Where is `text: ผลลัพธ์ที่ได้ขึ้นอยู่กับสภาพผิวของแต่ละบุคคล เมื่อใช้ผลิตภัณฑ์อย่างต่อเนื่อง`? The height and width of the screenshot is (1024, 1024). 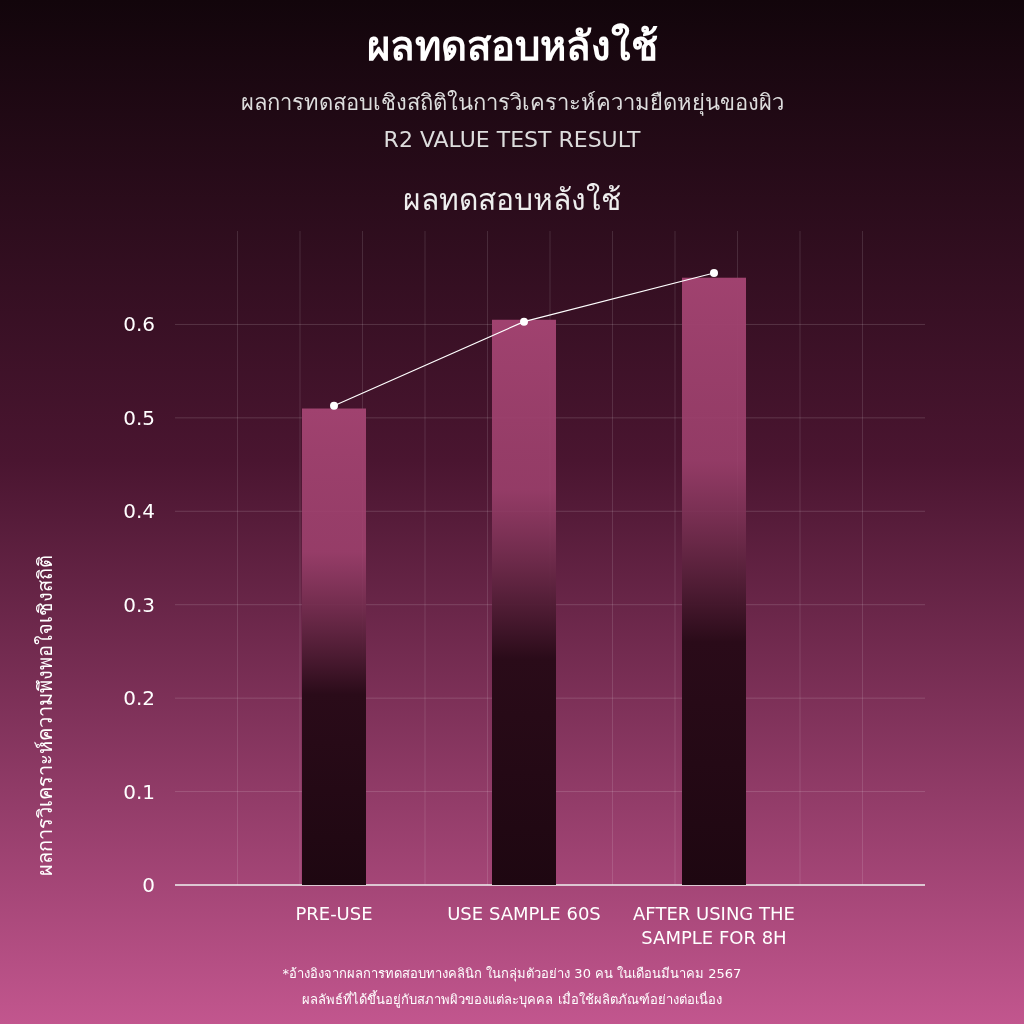
text: ผลลัพธ์ที่ได้ขึ้นอยู่กับสภาพผิวของแต่ละบุคคล เมื่อใช้ผลิตภัณฑ์อย่างต่อเนื่อง is located at coordinates (512, 999).